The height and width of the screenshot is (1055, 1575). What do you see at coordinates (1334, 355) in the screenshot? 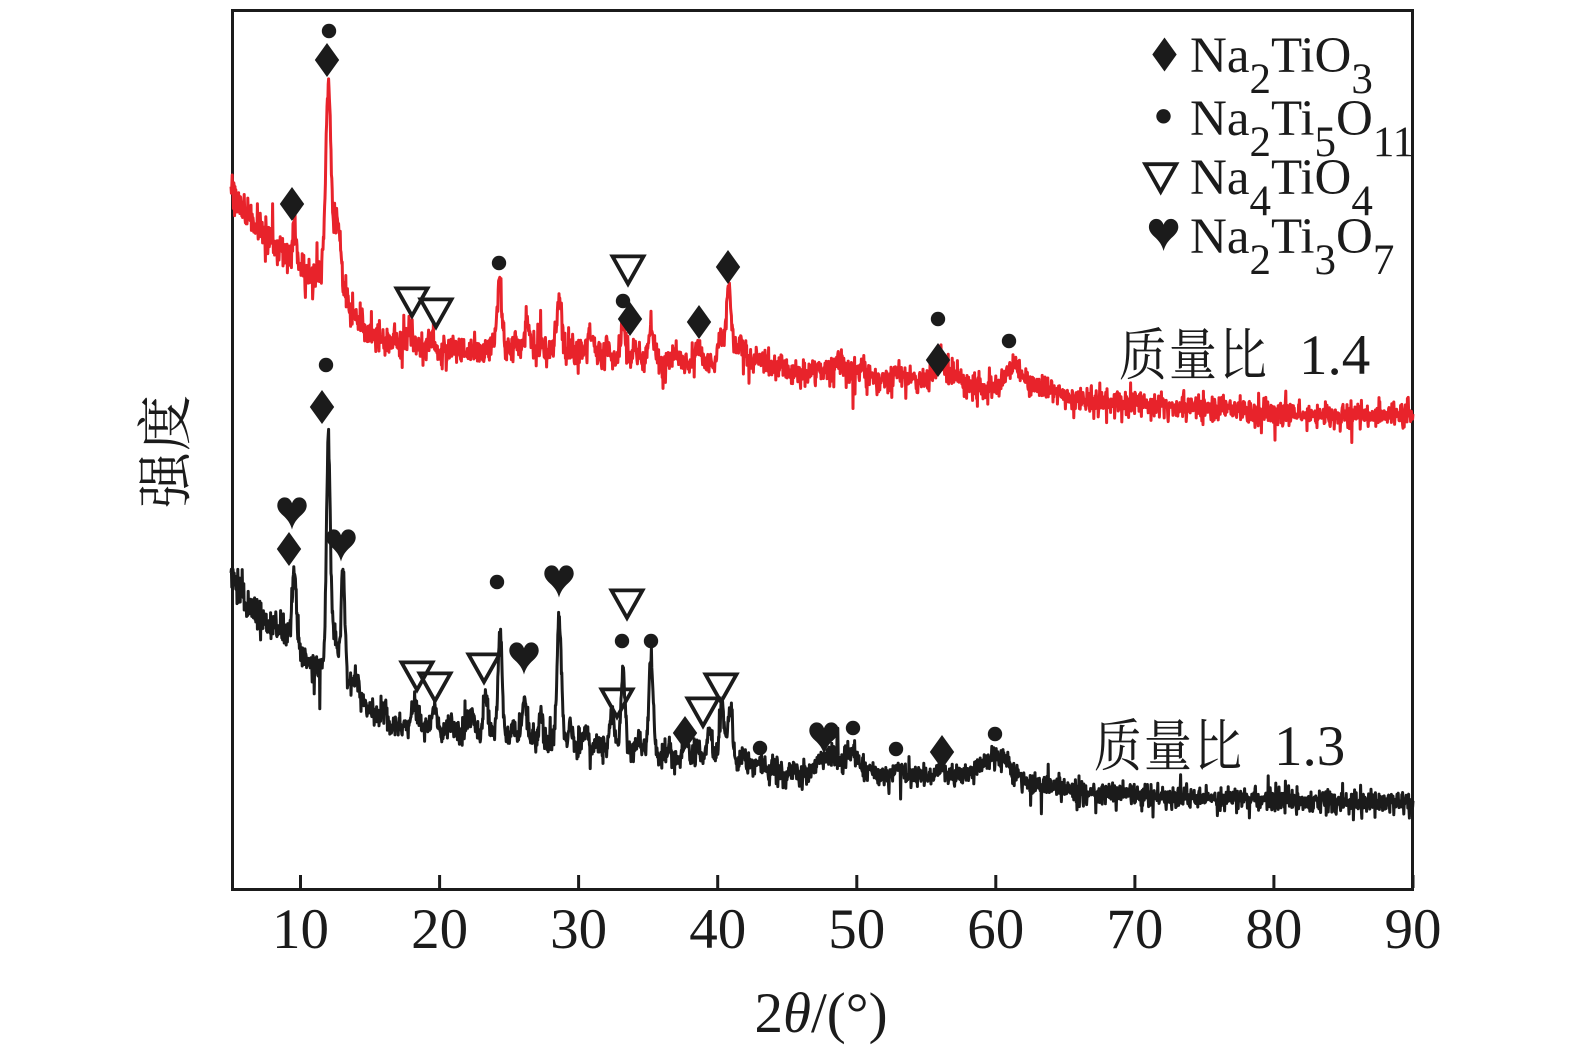
I see `svg-text: 1.4` at bounding box center [1334, 355].